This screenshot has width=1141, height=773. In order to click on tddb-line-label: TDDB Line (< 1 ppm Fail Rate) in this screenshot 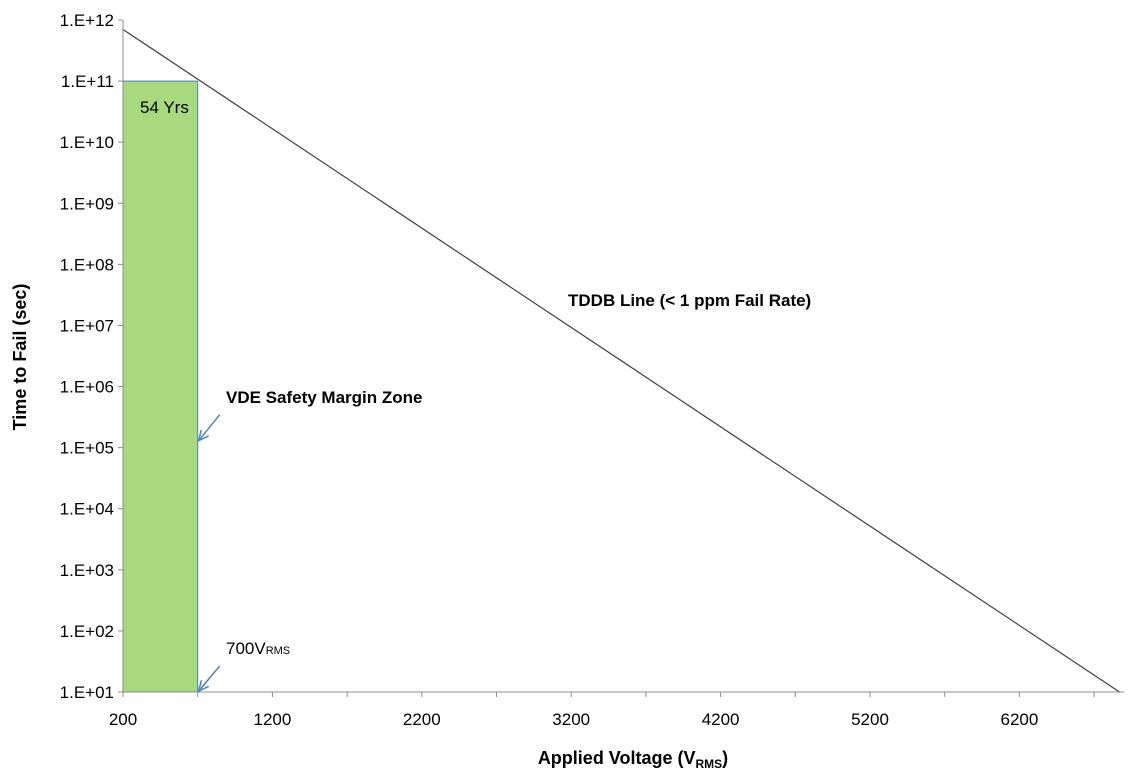, I will do `click(689, 300)`.